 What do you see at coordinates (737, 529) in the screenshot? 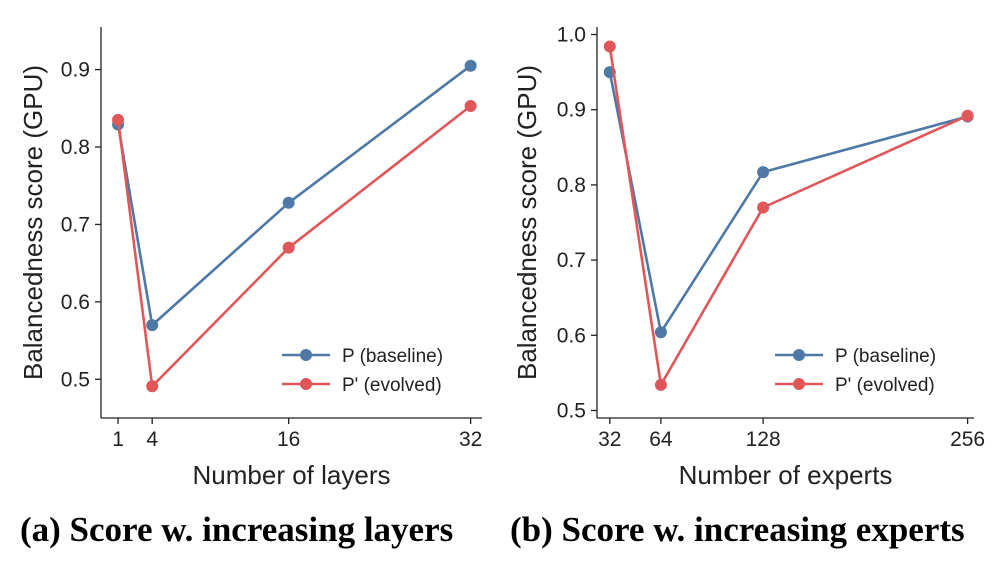
I see `caption-experts: (b) Score w. increasing experts` at bounding box center [737, 529].